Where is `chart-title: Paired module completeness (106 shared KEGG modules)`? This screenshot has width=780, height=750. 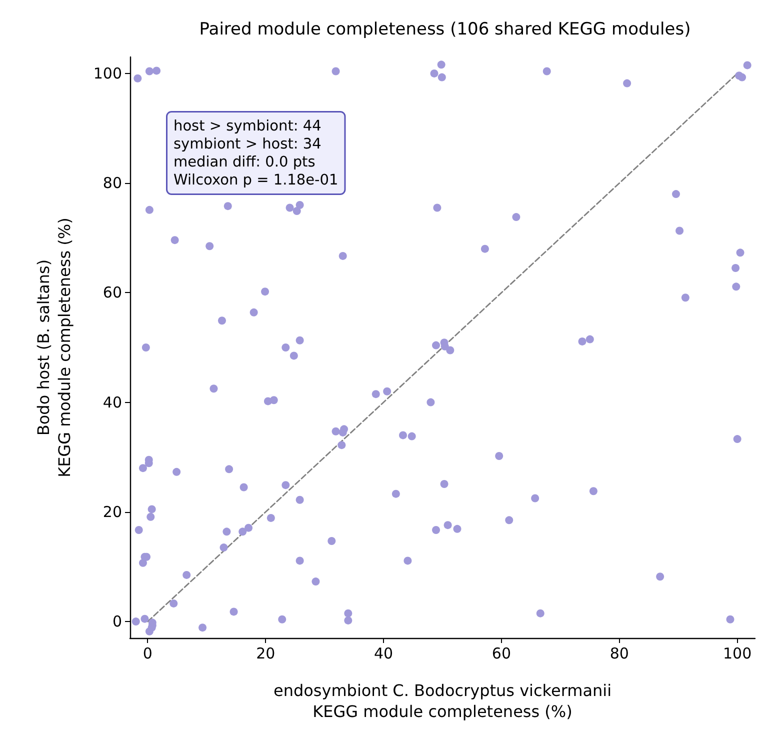
chart-title: Paired module completeness (106 shared KEGG modules) is located at coordinates (445, 30).